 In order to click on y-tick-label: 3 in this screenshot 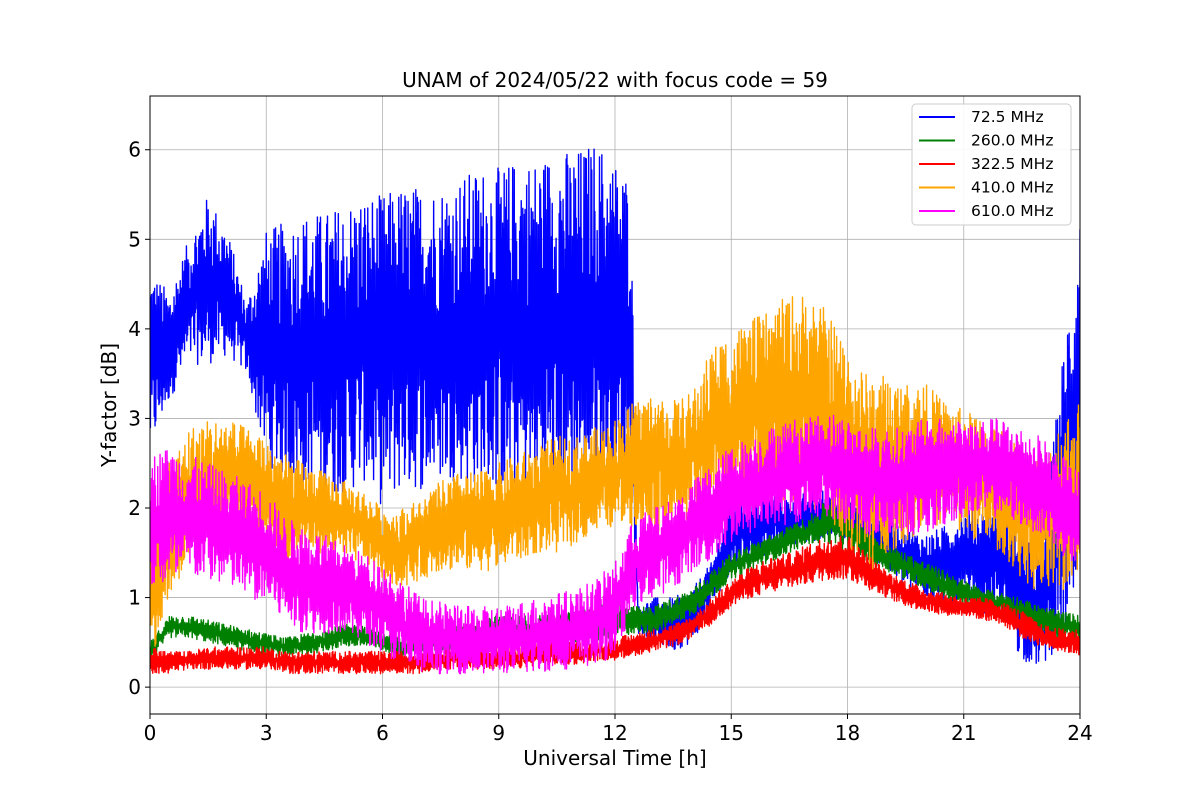, I will do `click(134, 418)`.